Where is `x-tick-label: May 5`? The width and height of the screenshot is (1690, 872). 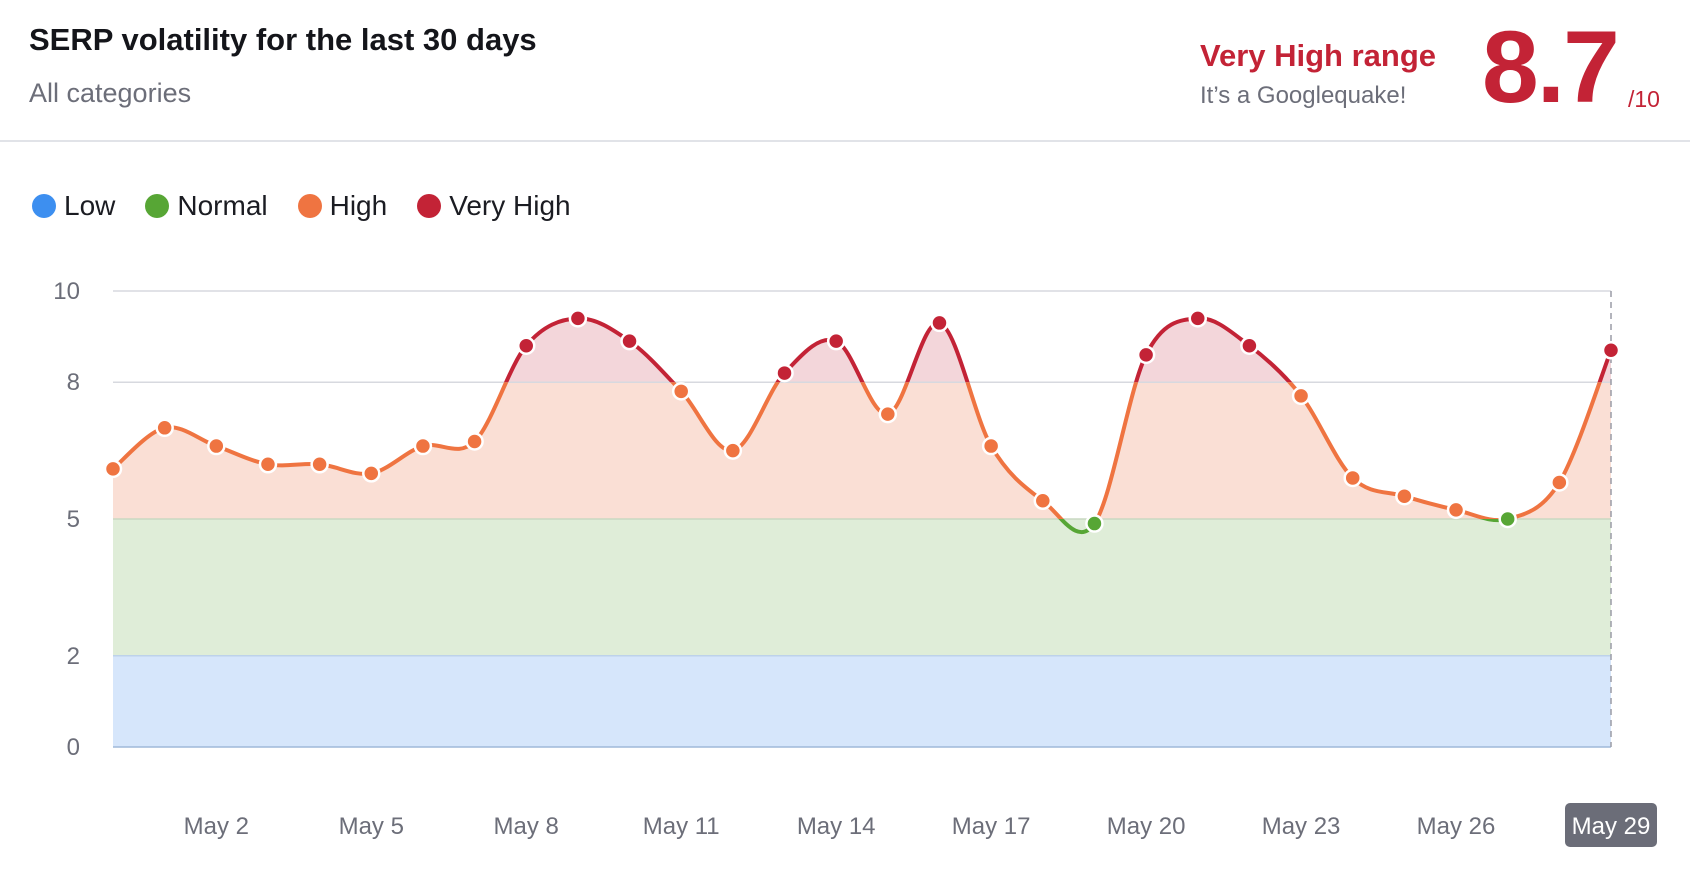 x-tick-label: May 5 is located at coordinates (371, 826).